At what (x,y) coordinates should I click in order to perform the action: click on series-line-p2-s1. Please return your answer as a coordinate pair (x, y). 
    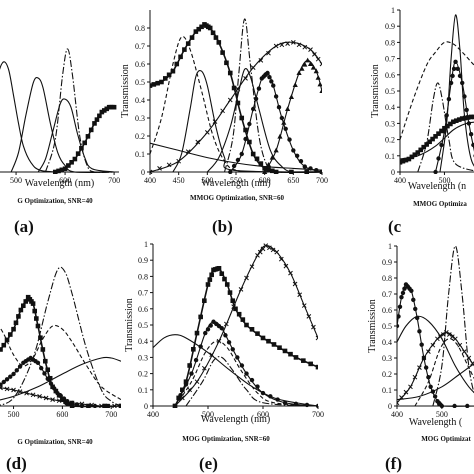
    Looking at the image, I should click on (445, 127).